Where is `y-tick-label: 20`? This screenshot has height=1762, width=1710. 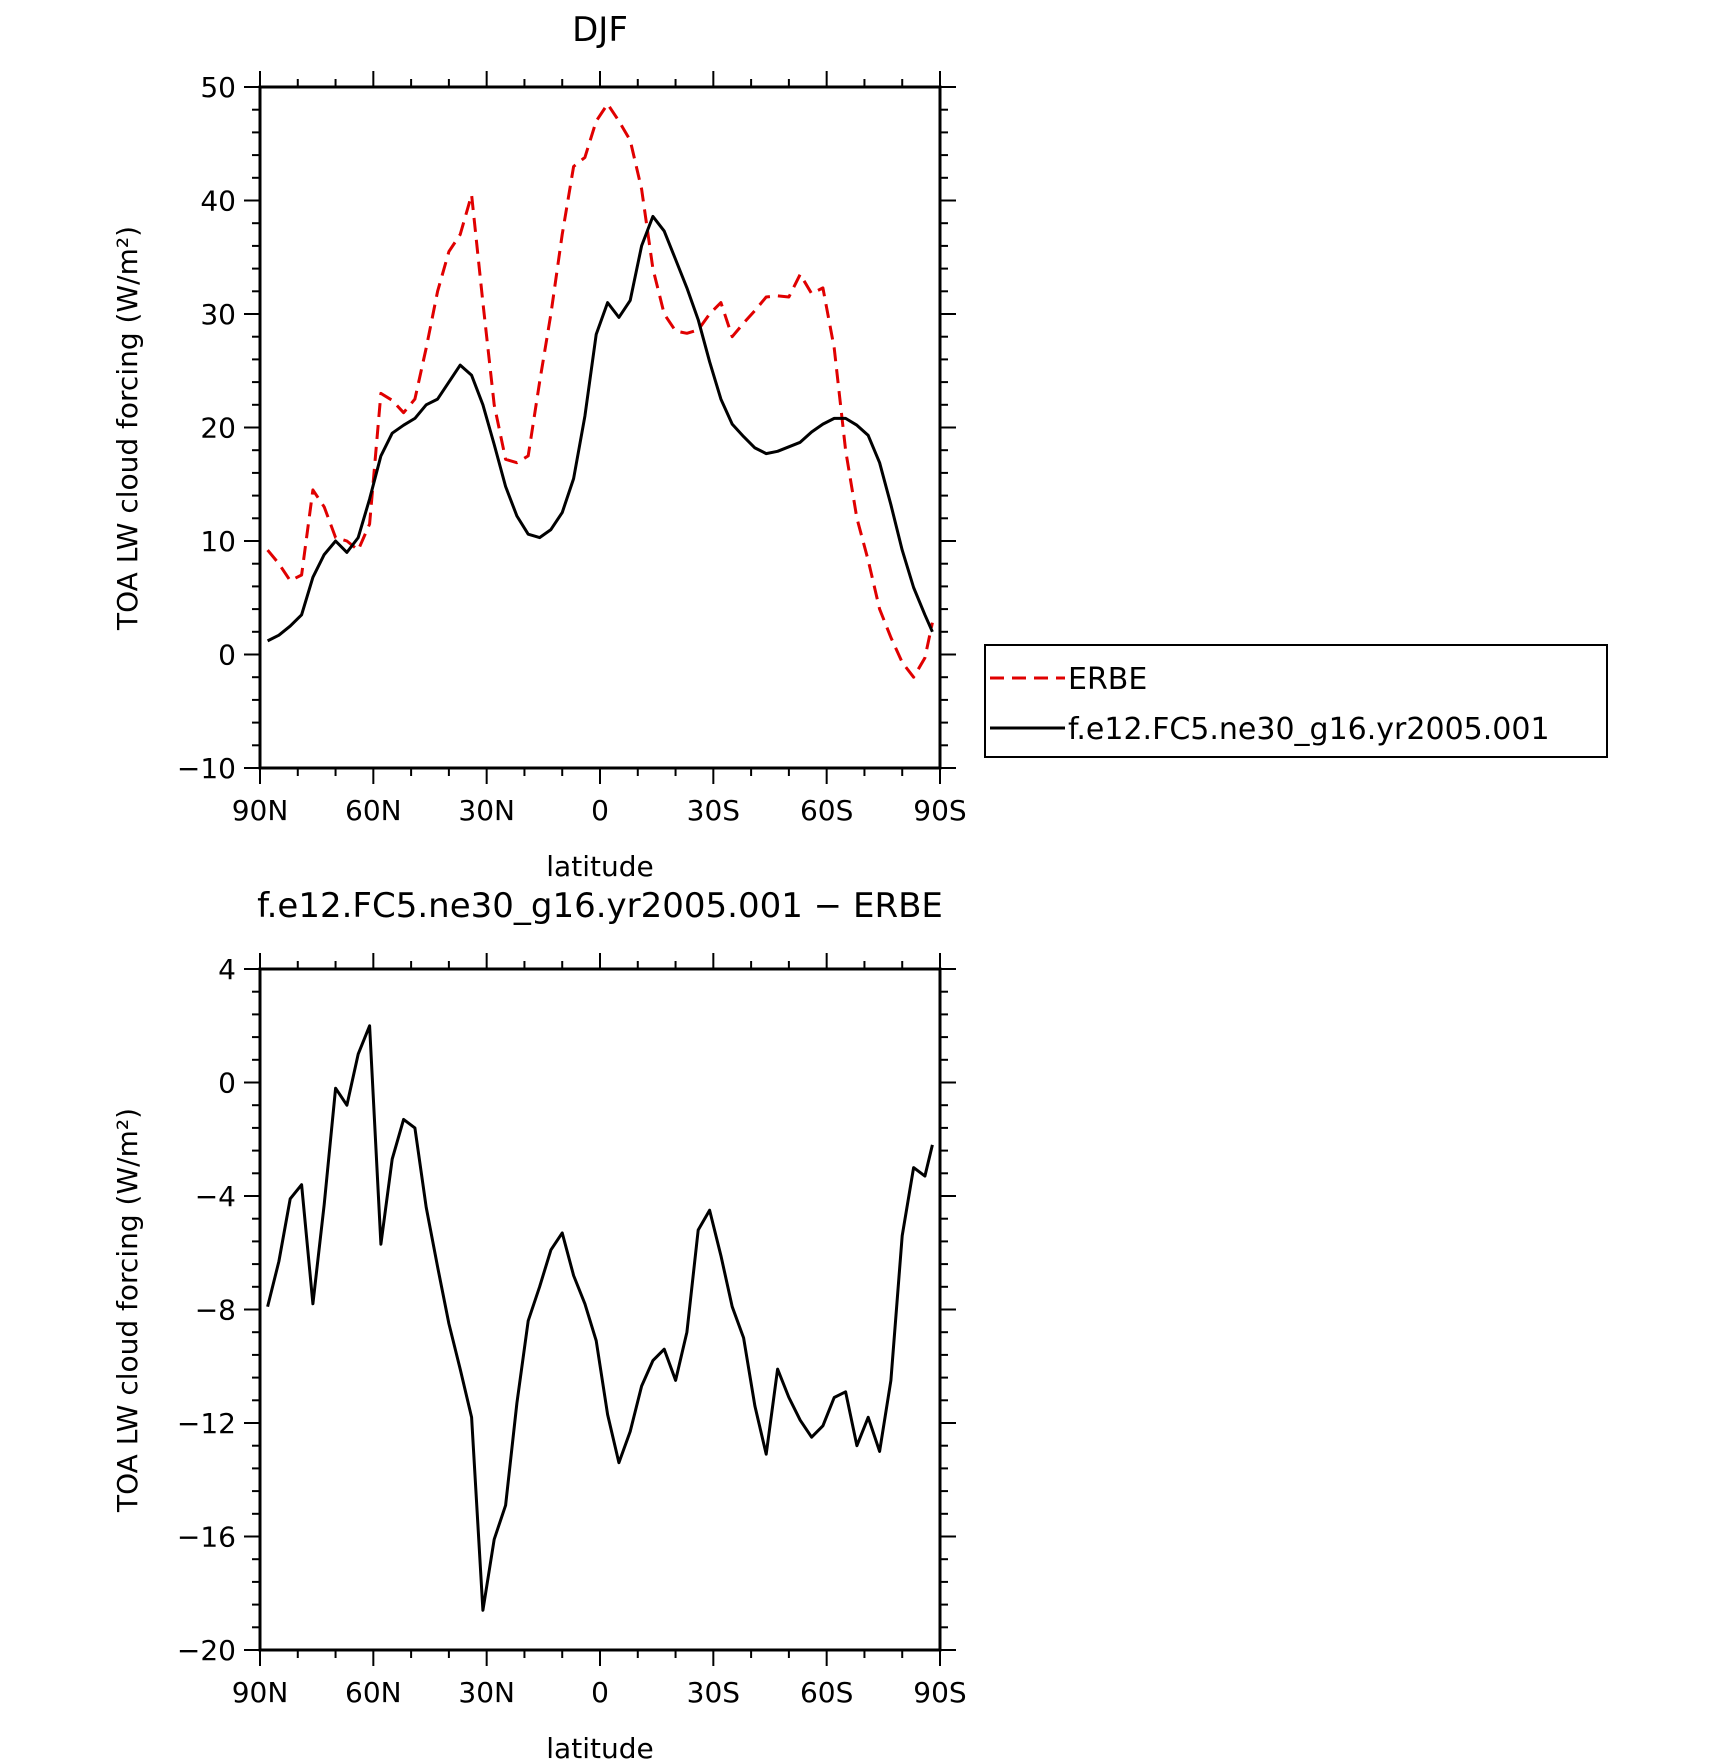
y-tick-label: 20 is located at coordinates (218, 428).